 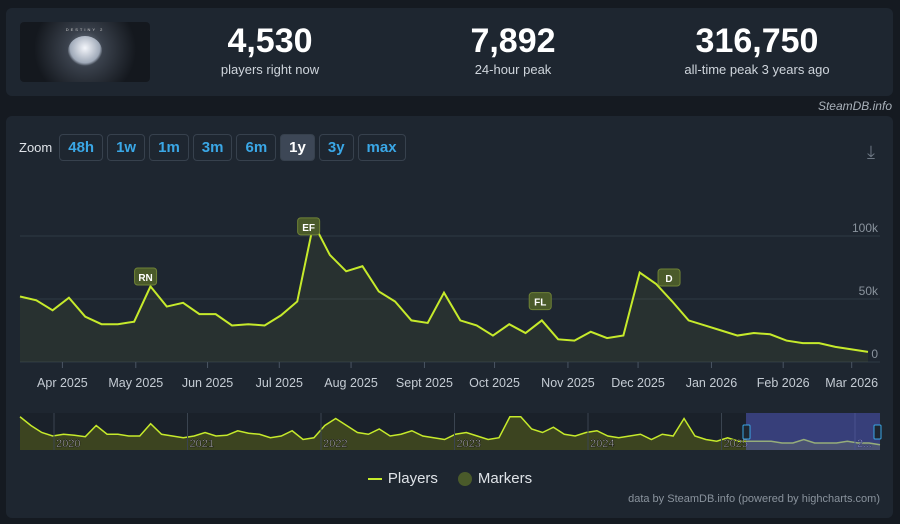 I want to click on navigator-line, so click(x=450, y=431).